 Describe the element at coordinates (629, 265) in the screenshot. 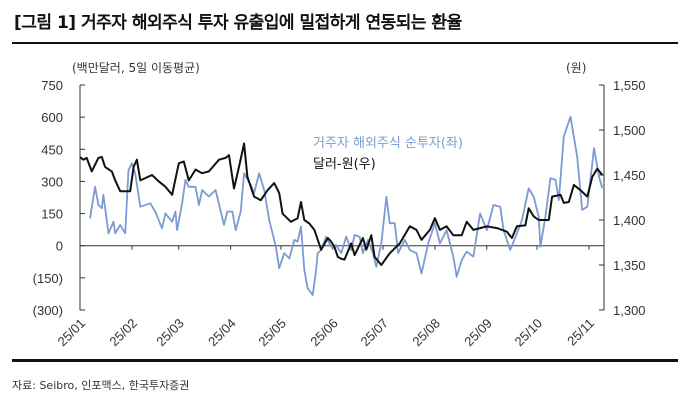

I see `right-axis-tick-label: 1,350` at that location.